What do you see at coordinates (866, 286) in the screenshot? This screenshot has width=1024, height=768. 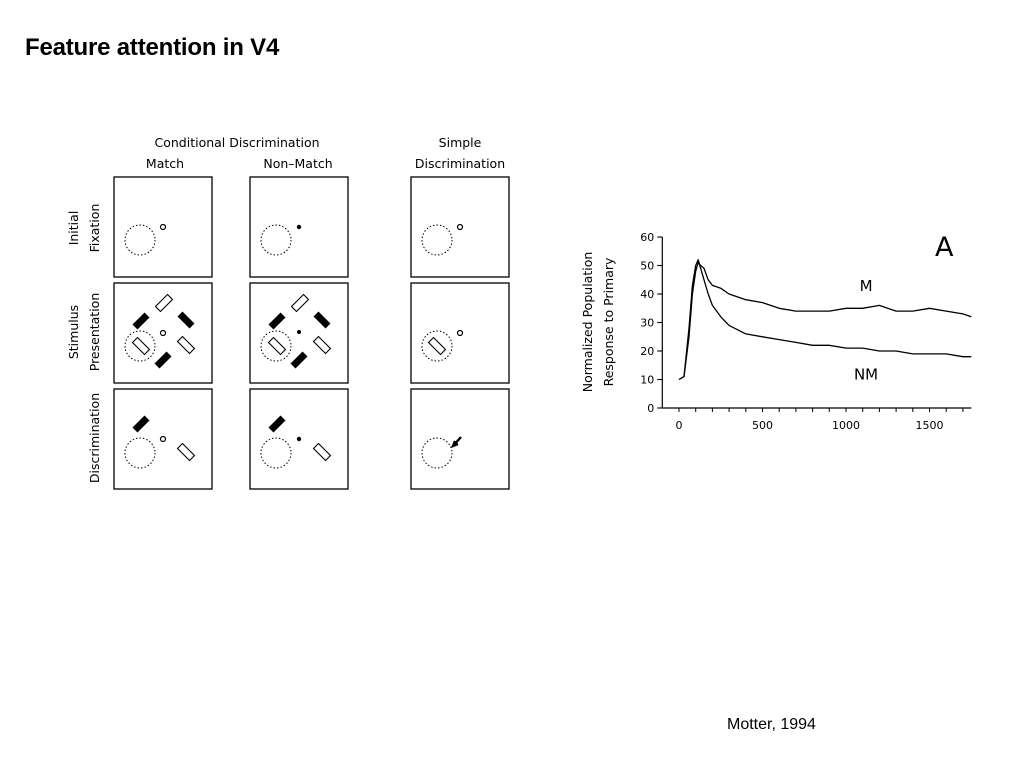 I see `series-label-m: M` at bounding box center [866, 286].